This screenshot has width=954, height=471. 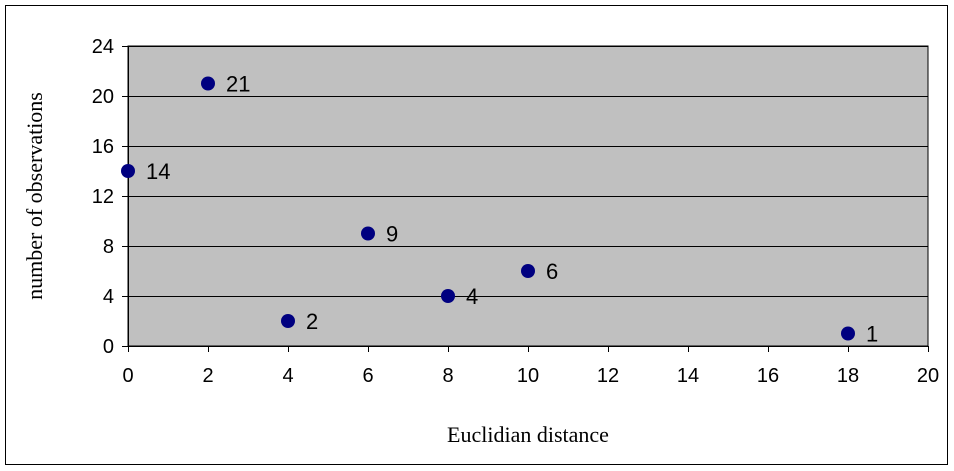 I want to click on data-label-3: 9, so click(x=392, y=234).